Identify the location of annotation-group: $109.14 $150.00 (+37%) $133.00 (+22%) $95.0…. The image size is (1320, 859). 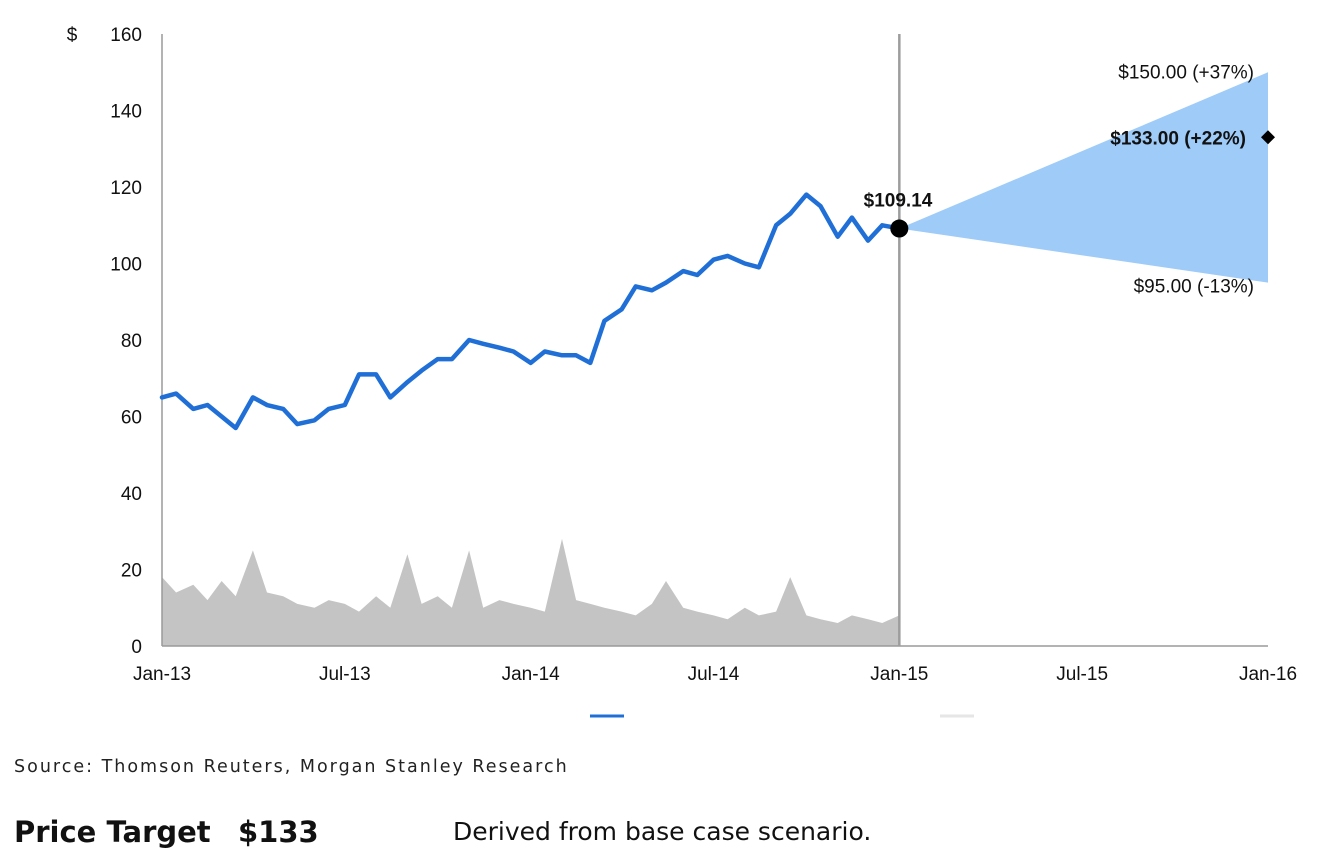
(1059, 179).